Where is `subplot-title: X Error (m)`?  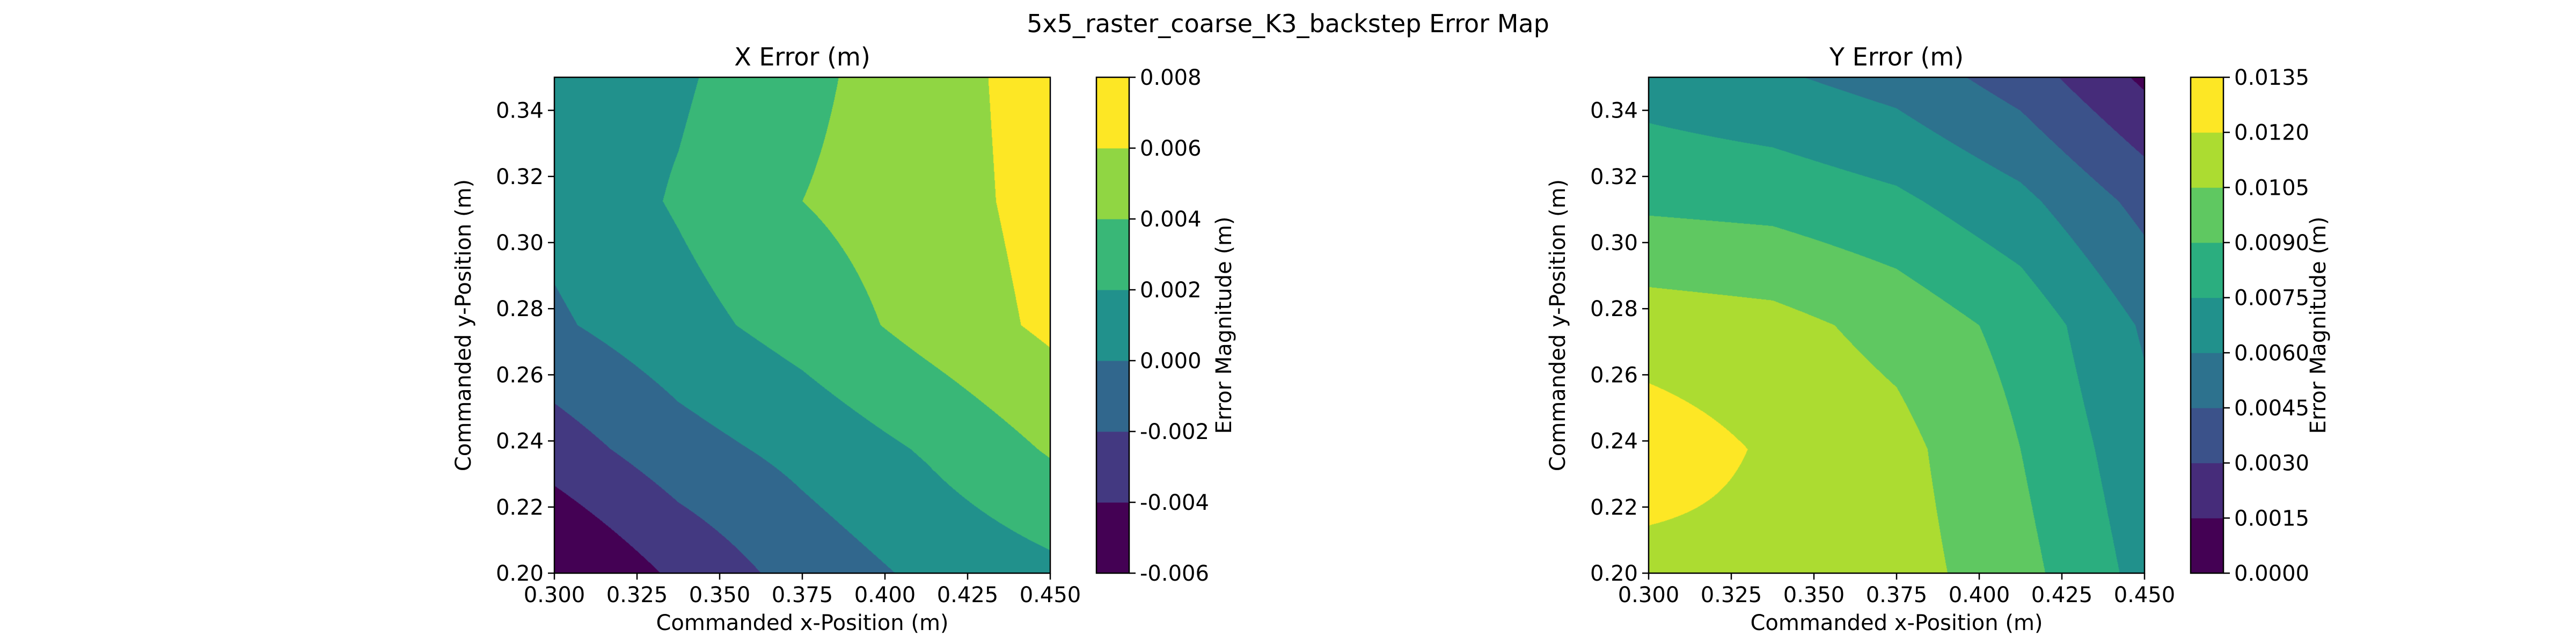
subplot-title: X Error (m) is located at coordinates (802, 56).